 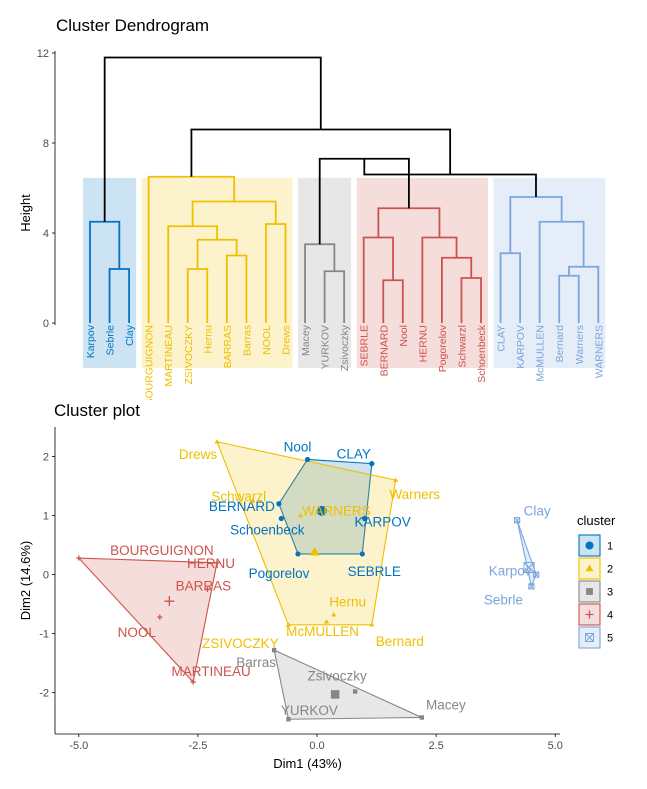 I want to click on cluster-1-label-nool: Nool, so click(x=298, y=446).